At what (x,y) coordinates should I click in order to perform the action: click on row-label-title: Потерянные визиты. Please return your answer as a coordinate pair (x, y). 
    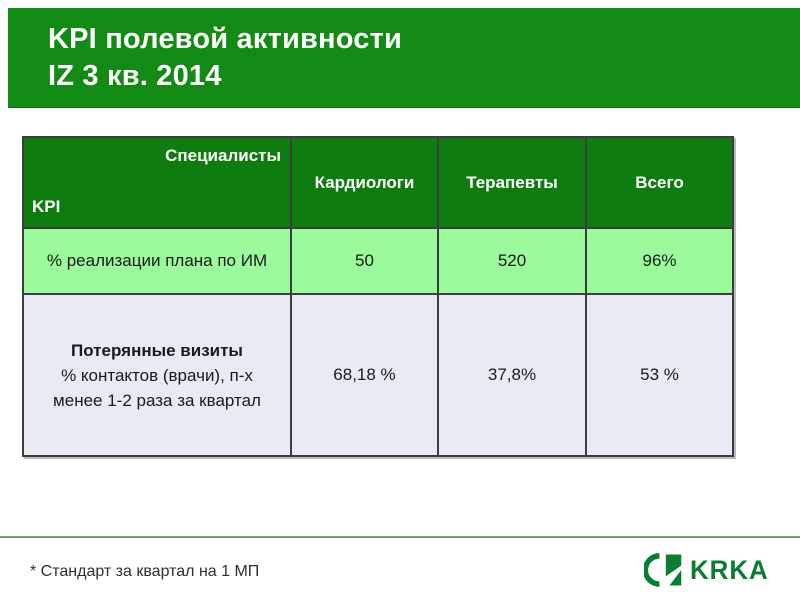
    Looking at the image, I should click on (157, 350).